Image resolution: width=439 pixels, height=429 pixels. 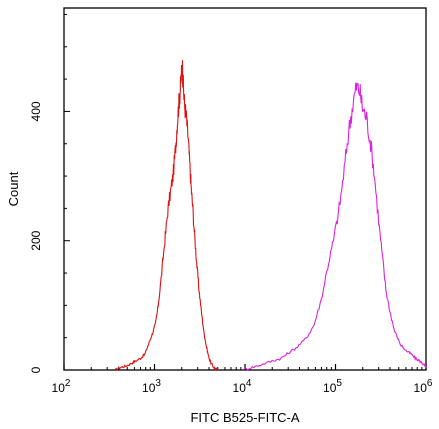 I want to click on x-axis-label: FITC B525-FITC-A, so click(x=244, y=417).